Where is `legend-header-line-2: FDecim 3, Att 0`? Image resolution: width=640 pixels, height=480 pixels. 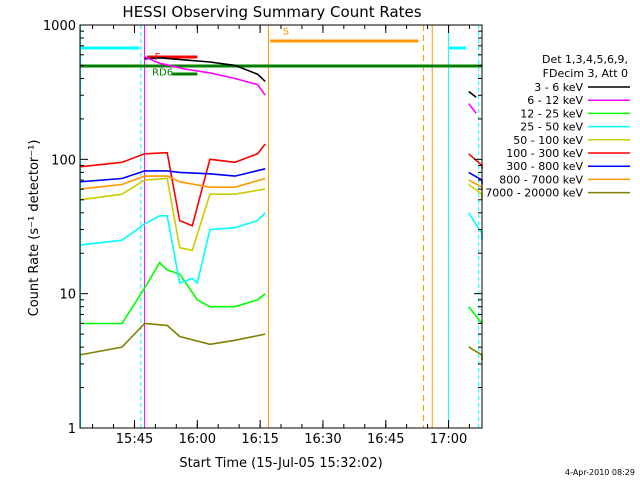 legend-header-line-2: FDecim 3, Att 0 is located at coordinates (585, 73).